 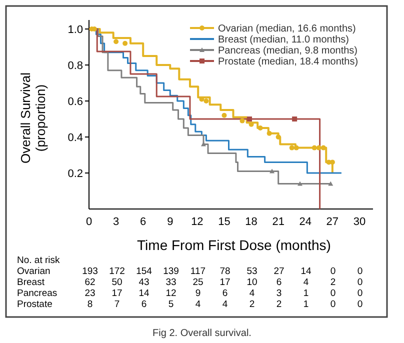 I want to click on text: 117, so click(x=198, y=271).